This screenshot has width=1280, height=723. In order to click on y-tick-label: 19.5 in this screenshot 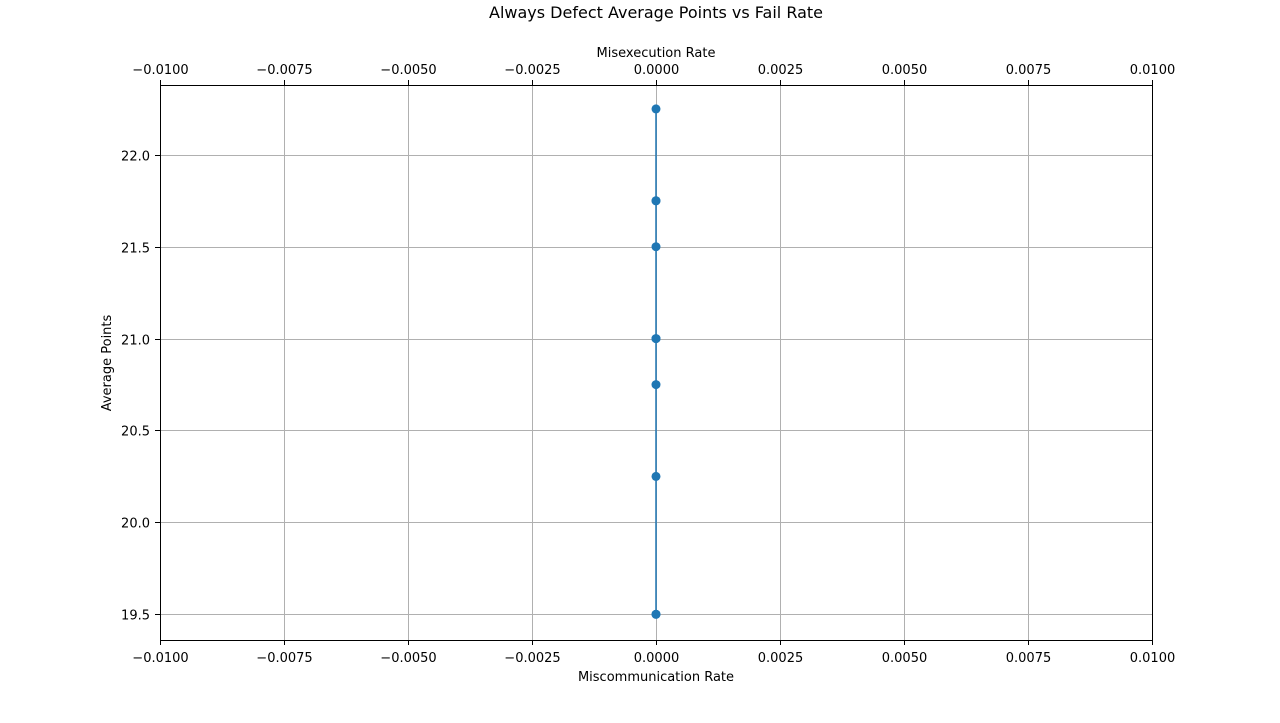, I will do `click(135, 616)`.